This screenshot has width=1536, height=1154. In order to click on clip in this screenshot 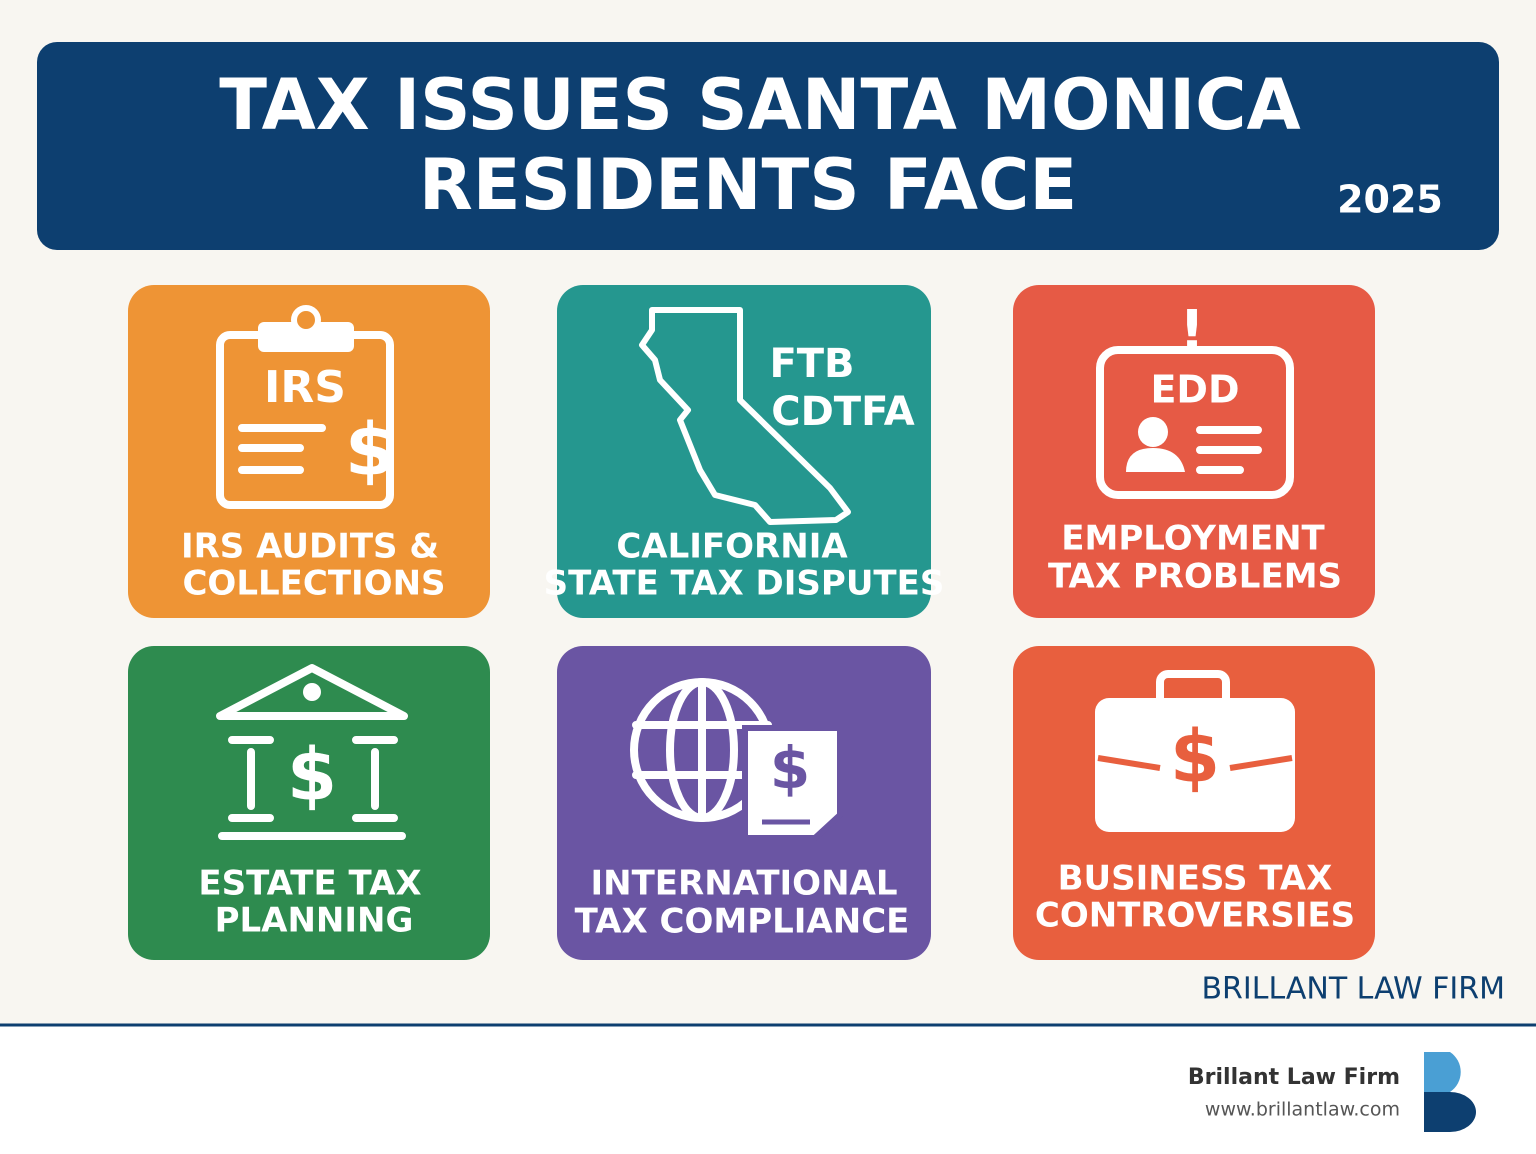, I will do `click(306, 337)`.